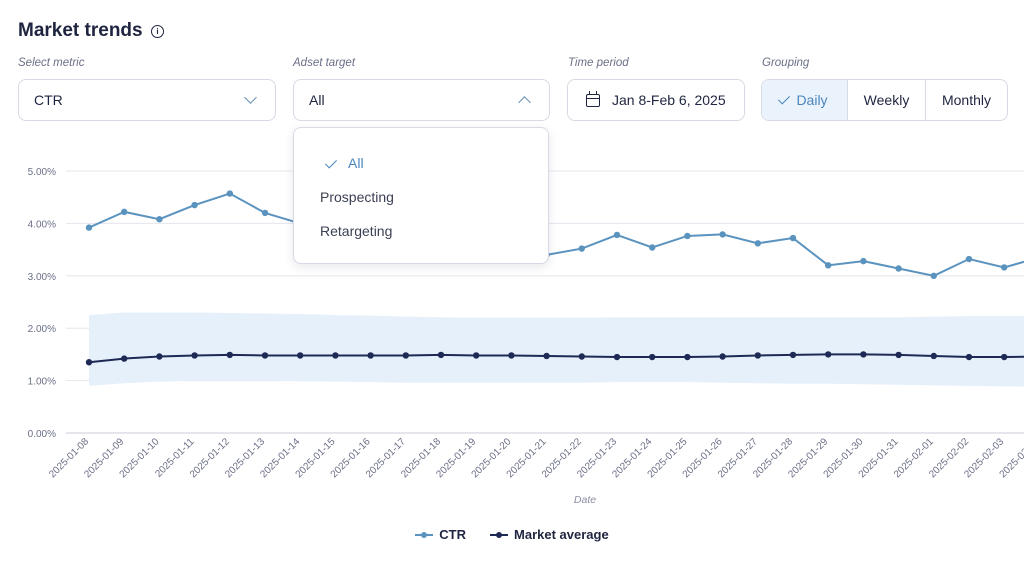  Describe the element at coordinates (561, 534) in the screenshot. I see `legend-market-average-label: Market average` at that location.